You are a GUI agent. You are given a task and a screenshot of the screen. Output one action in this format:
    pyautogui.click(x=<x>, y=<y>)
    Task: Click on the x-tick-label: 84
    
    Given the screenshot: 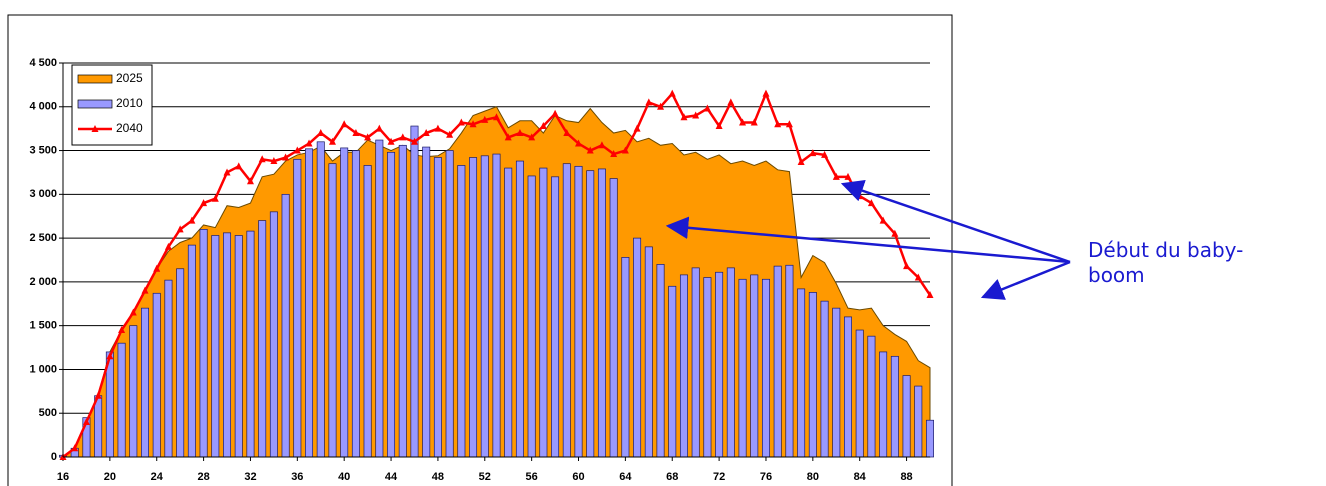 What is the action you would take?
    pyautogui.click(x=860, y=477)
    